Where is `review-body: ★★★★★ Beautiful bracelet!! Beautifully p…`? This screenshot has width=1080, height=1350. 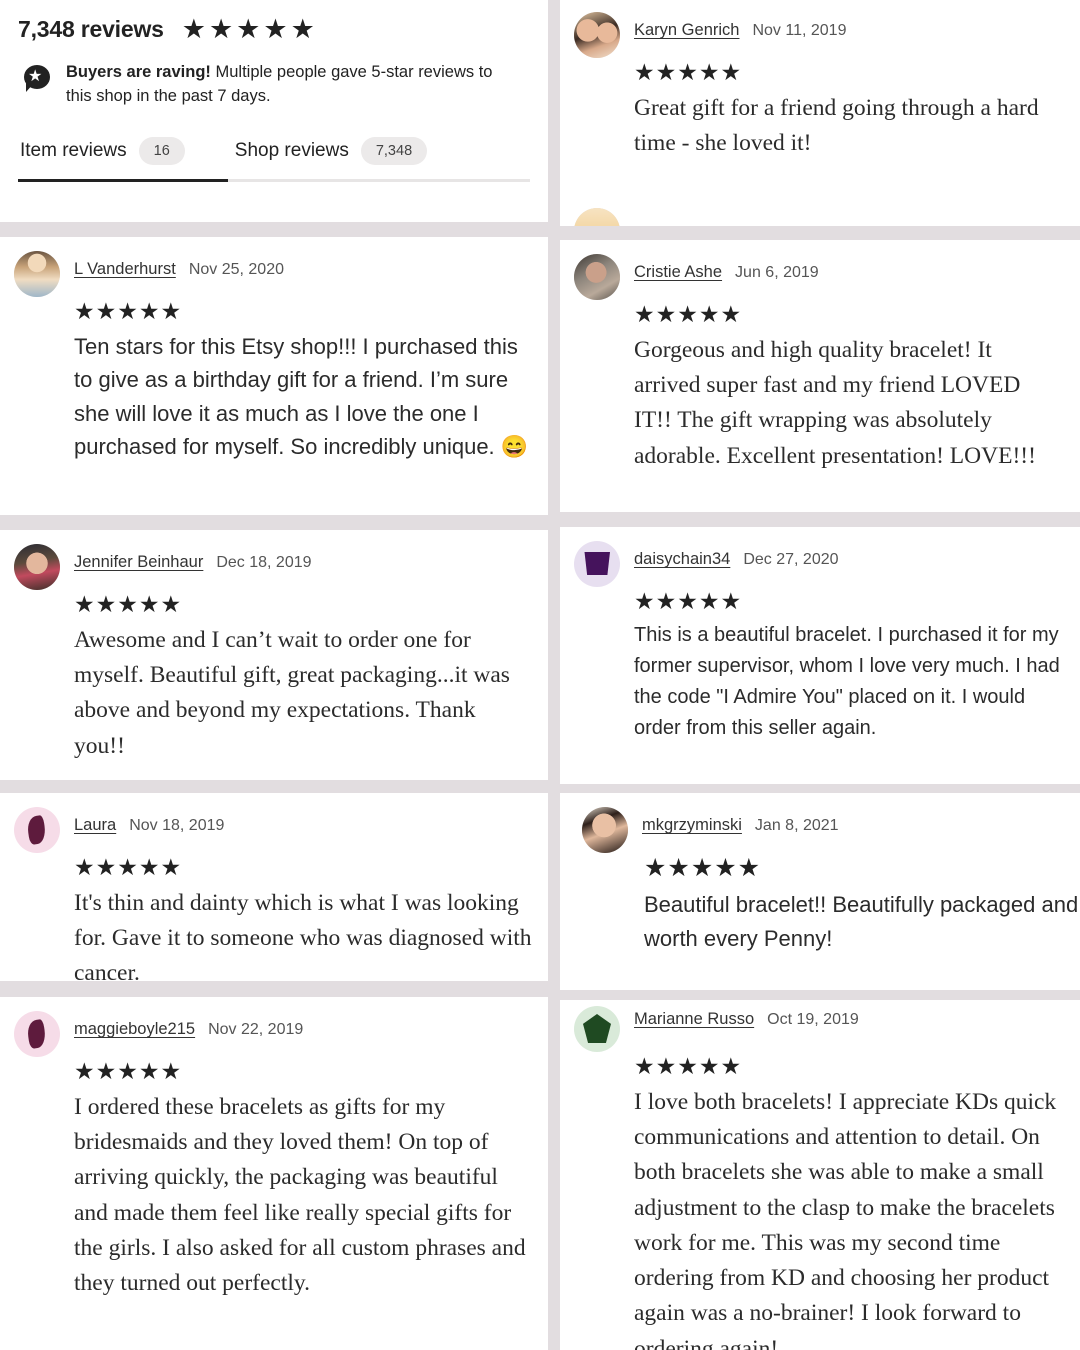
review-body: ★★★★★ Beautiful bracelet!! Beautifully p… is located at coordinates (831, 904).